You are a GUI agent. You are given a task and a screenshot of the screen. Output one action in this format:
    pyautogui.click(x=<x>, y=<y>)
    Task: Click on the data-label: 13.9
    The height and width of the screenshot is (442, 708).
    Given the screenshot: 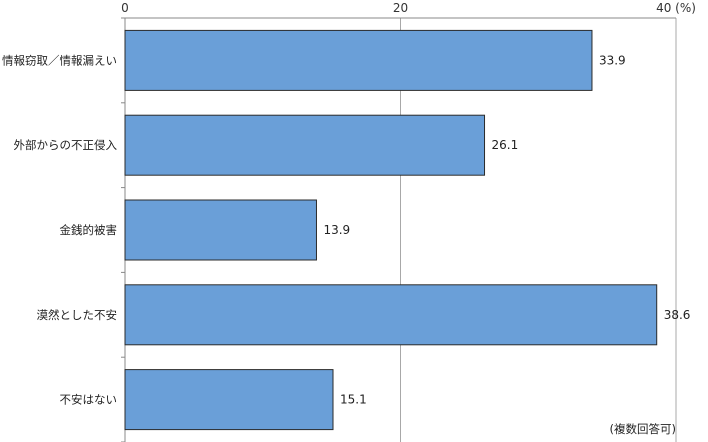 What is the action you would take?
    pyautogui.click(x=336, y=230)
    